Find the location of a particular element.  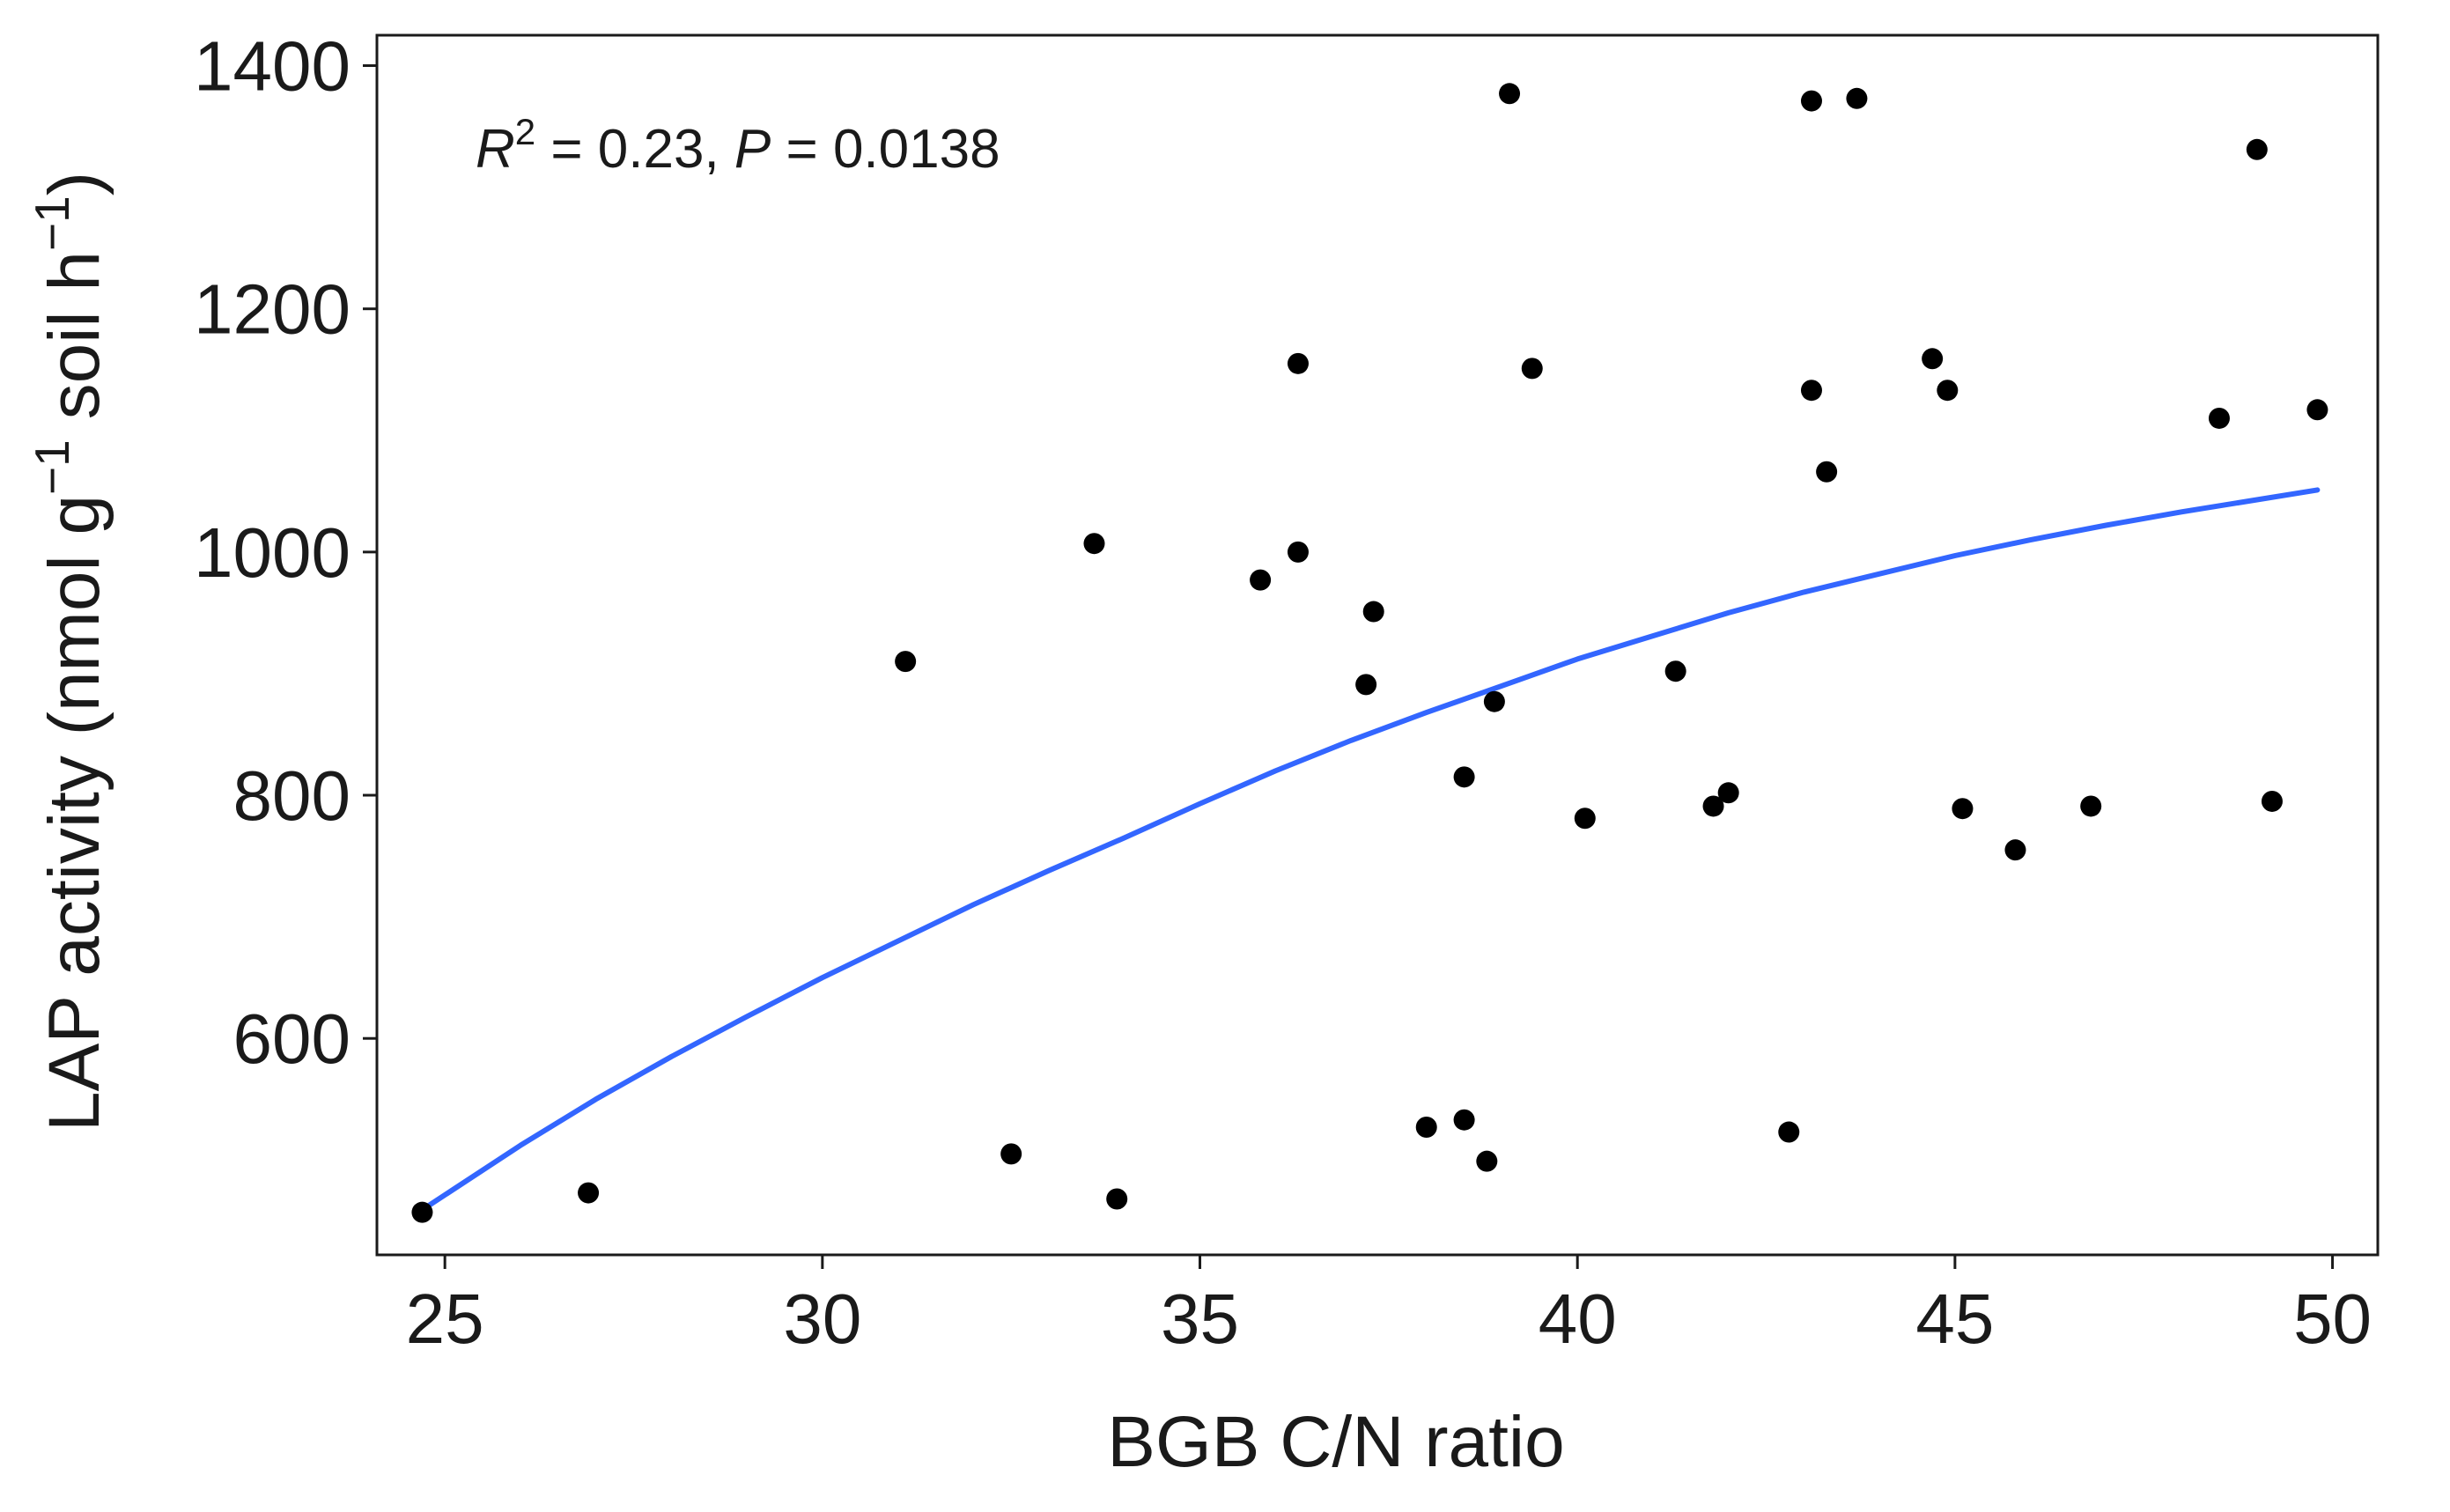

y-axis-title-suffix: ) is located at coordinates (74, 183).